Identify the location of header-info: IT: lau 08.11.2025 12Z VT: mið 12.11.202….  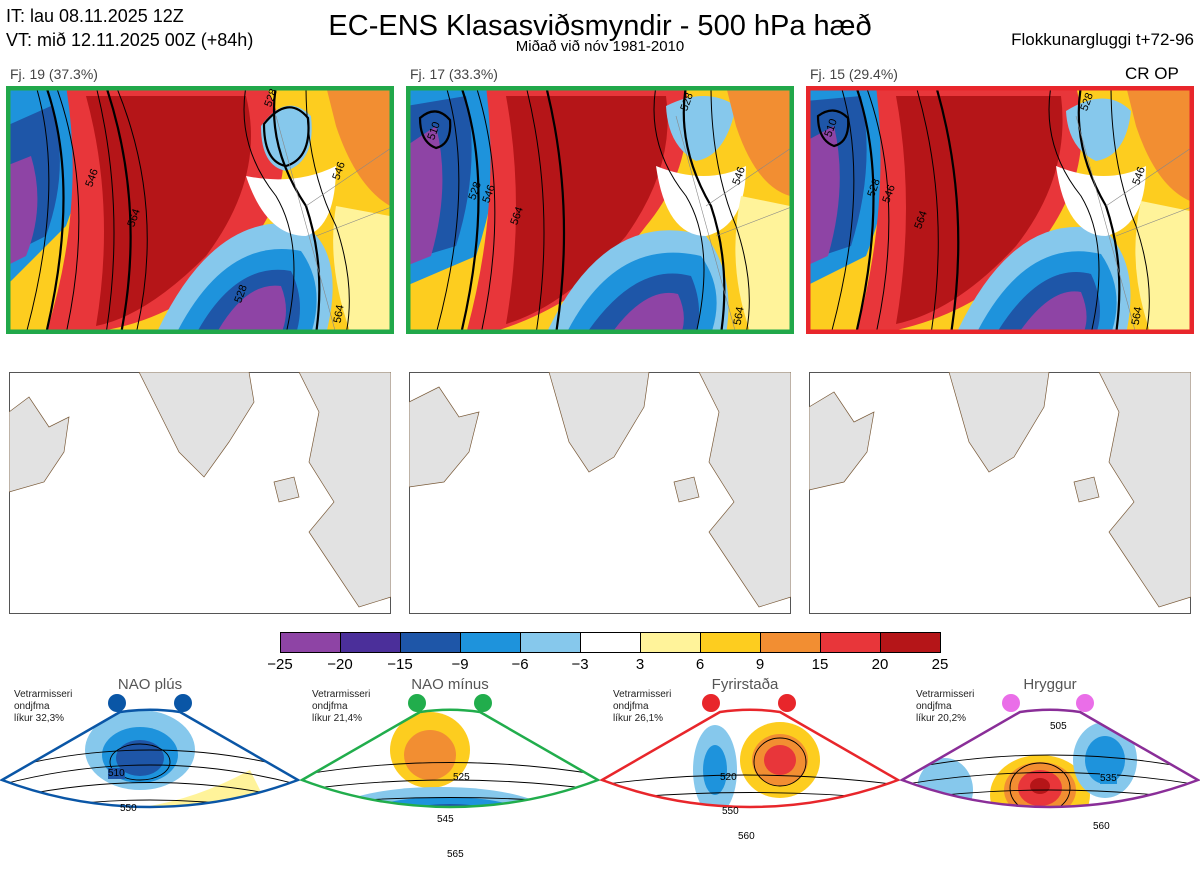
(129, 28).